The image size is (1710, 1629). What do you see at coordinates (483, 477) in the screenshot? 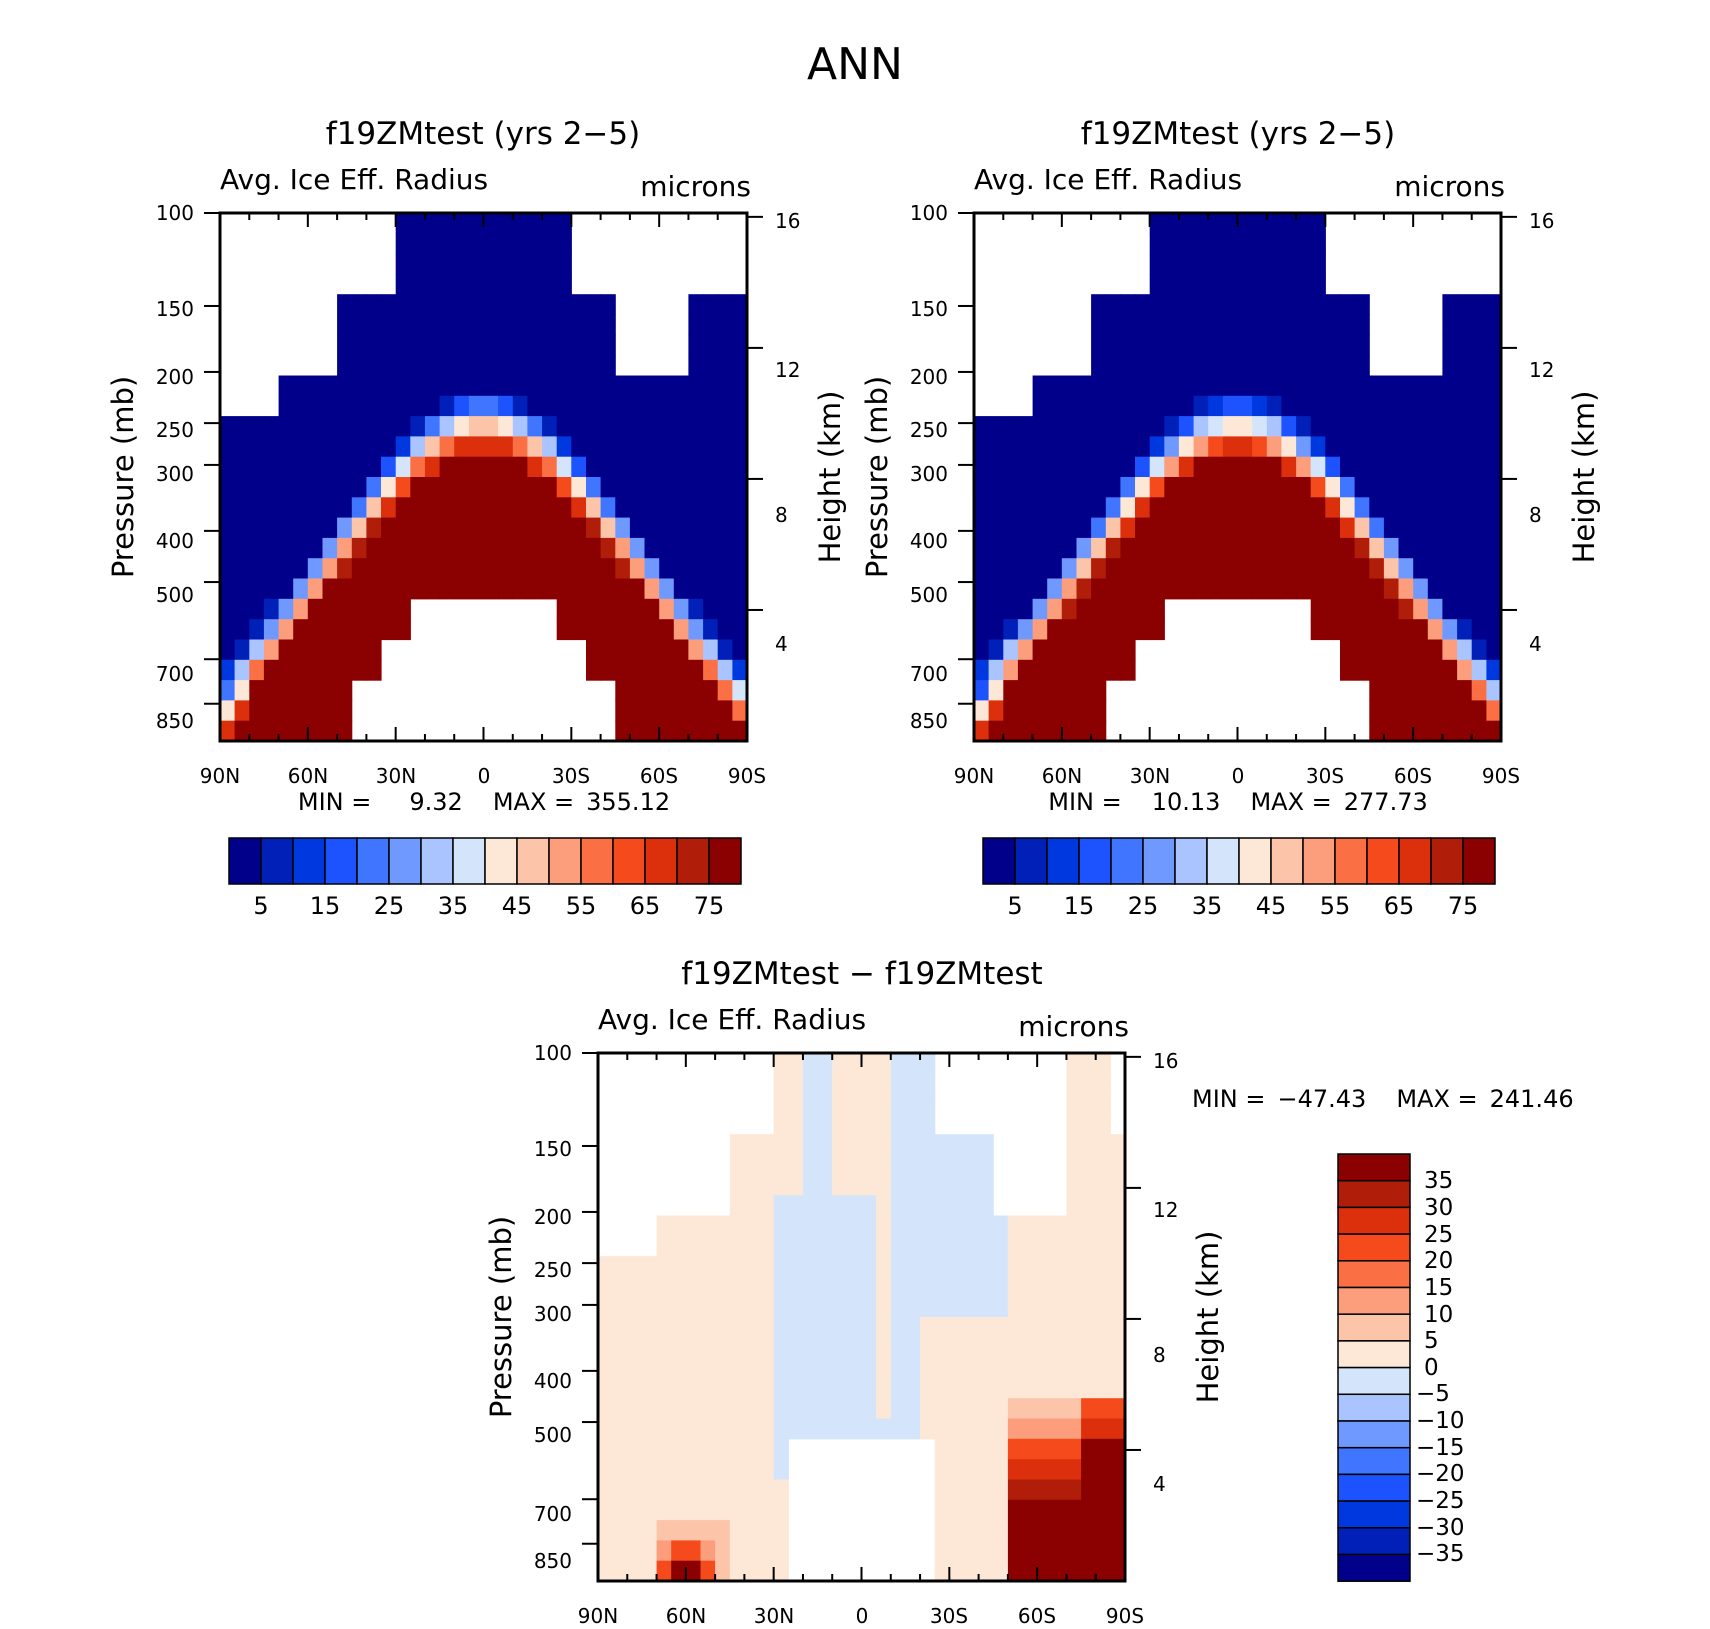
I see `panel-0-contour-field` at bounding box center [483, 477].